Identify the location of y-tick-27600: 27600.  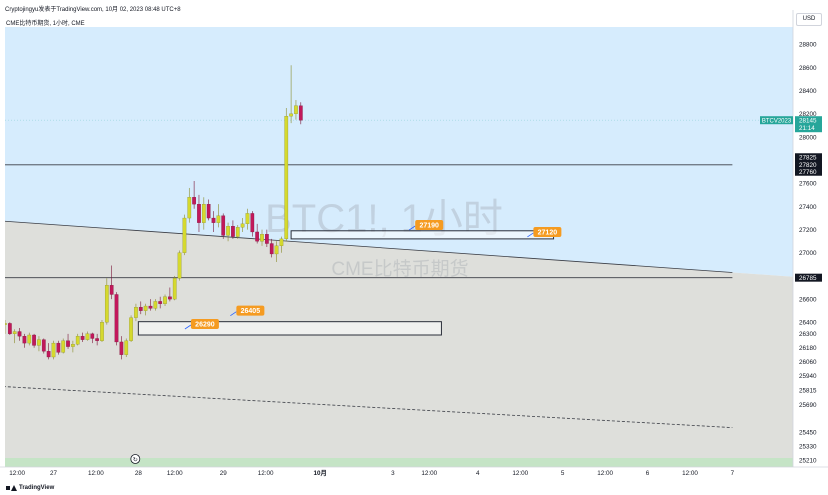
(808, 184).